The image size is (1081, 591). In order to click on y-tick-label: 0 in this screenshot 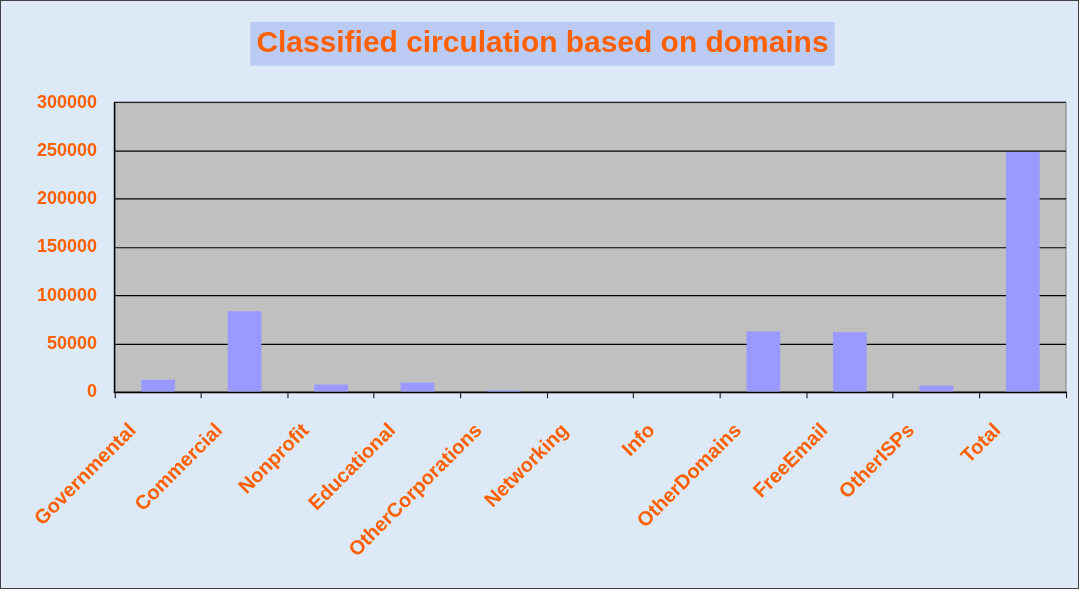, I will do `click(91, 391)`.